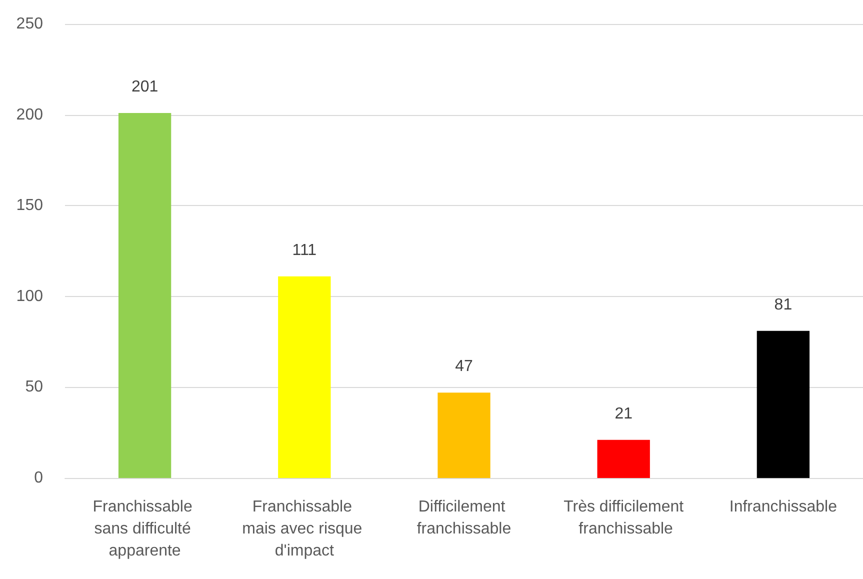 The height and width of the screenshot is (579, 863). What do you see at coordinates (144, 87) in the screenshot?
I see `data-label: 201` at bounding box center [144, 87].